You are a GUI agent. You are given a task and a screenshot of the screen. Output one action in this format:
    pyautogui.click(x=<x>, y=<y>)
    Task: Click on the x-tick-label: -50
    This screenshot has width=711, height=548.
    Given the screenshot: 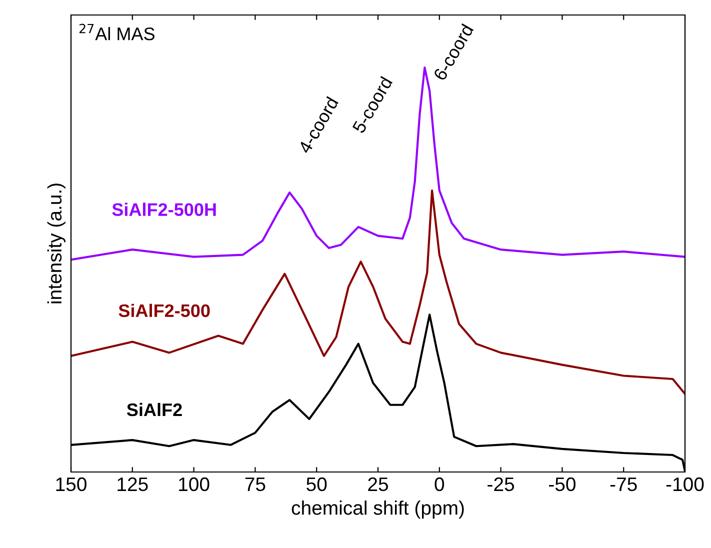 What is the action you would take?
    pyautogui.click(x=562, y=484)
    